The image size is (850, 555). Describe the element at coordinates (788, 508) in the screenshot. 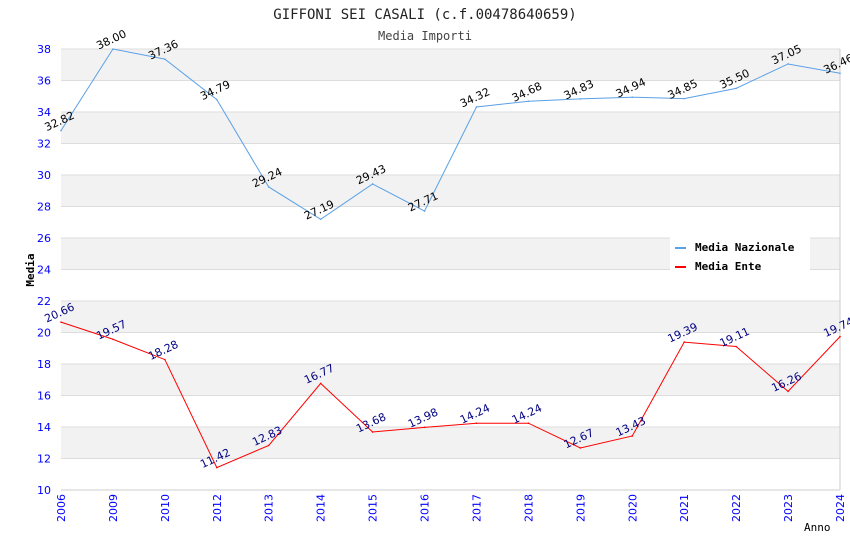

I see `x-tick-label: 2023` at that location.